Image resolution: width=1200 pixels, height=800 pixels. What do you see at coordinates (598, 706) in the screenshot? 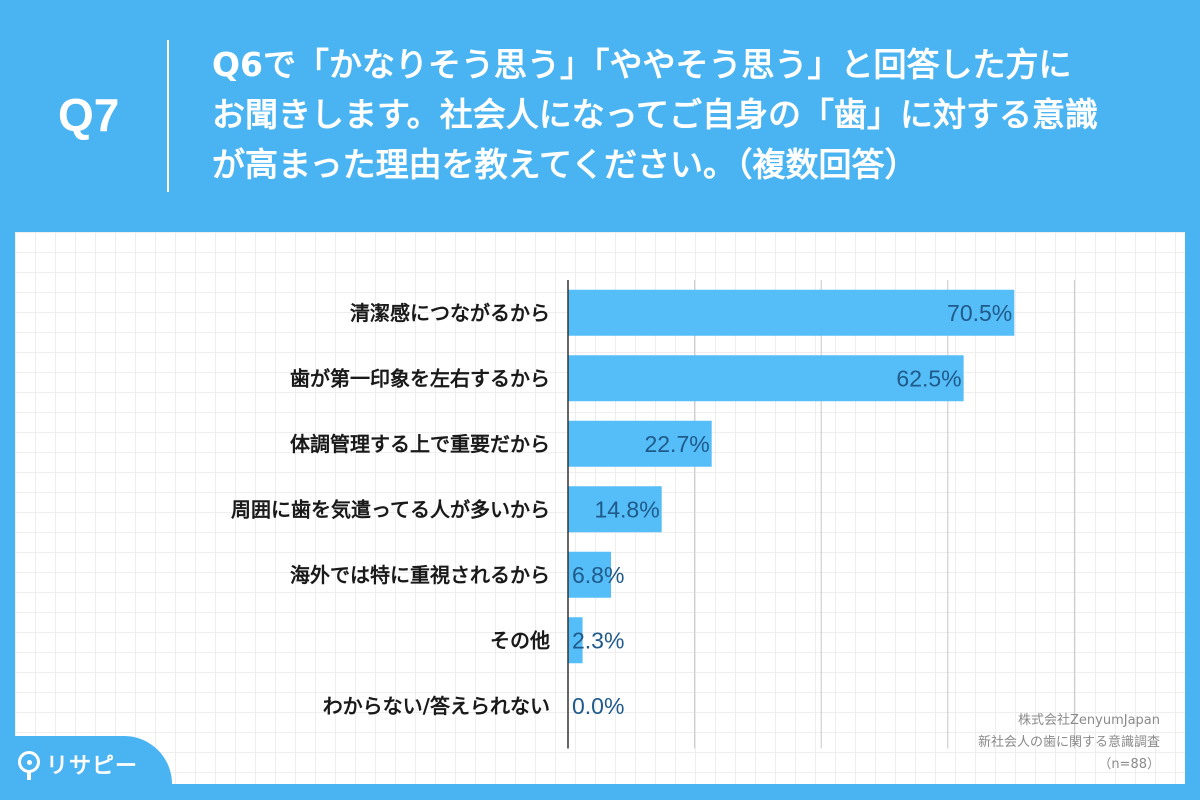
I see `value-label: 0.0%` at bounding box center [598, 706].